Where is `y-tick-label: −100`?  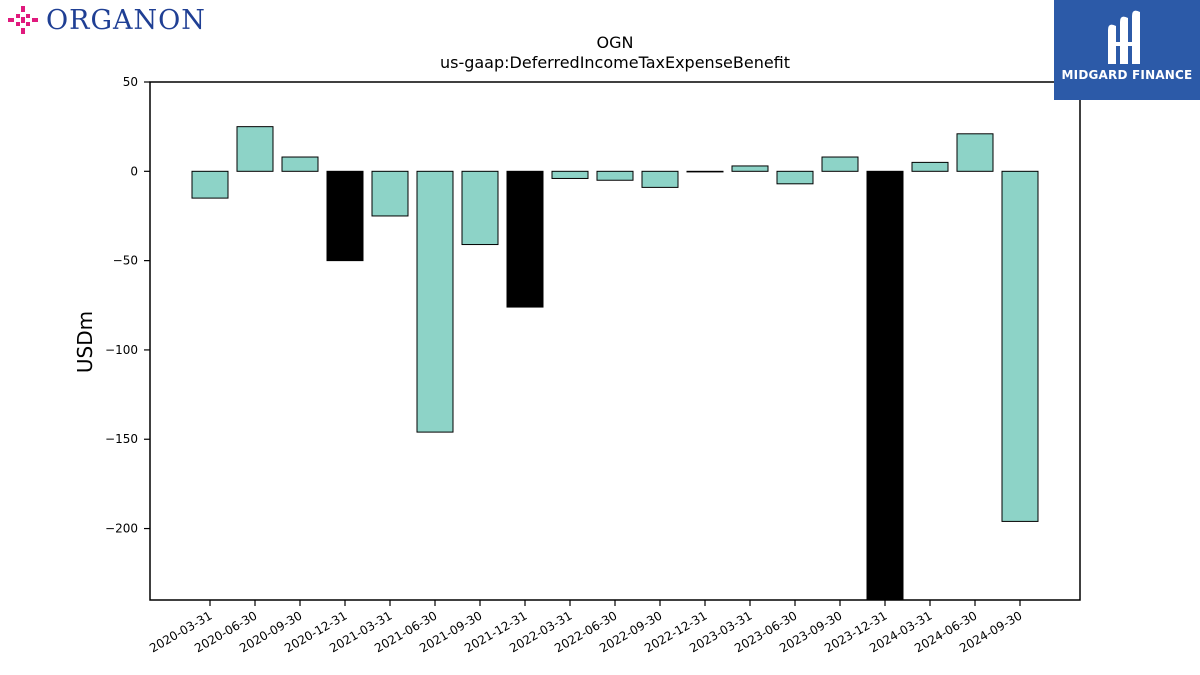
y-tick-label: −100 is located at coordinates (121, 350).